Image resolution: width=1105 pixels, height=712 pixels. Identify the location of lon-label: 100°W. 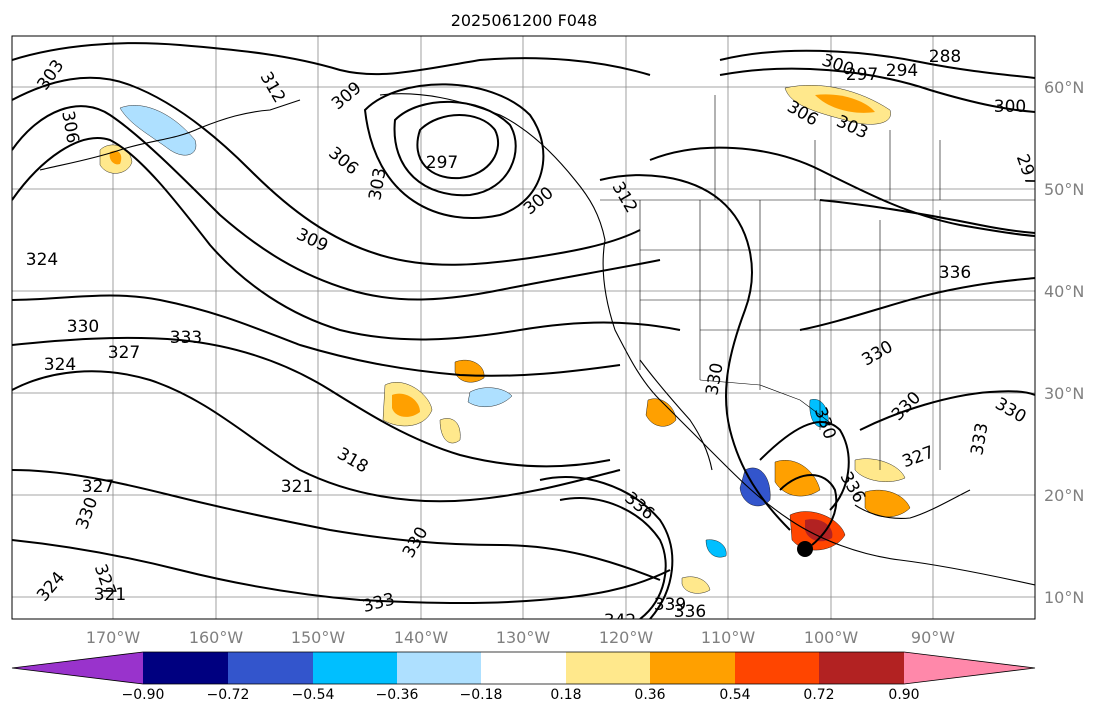
(831, 637).